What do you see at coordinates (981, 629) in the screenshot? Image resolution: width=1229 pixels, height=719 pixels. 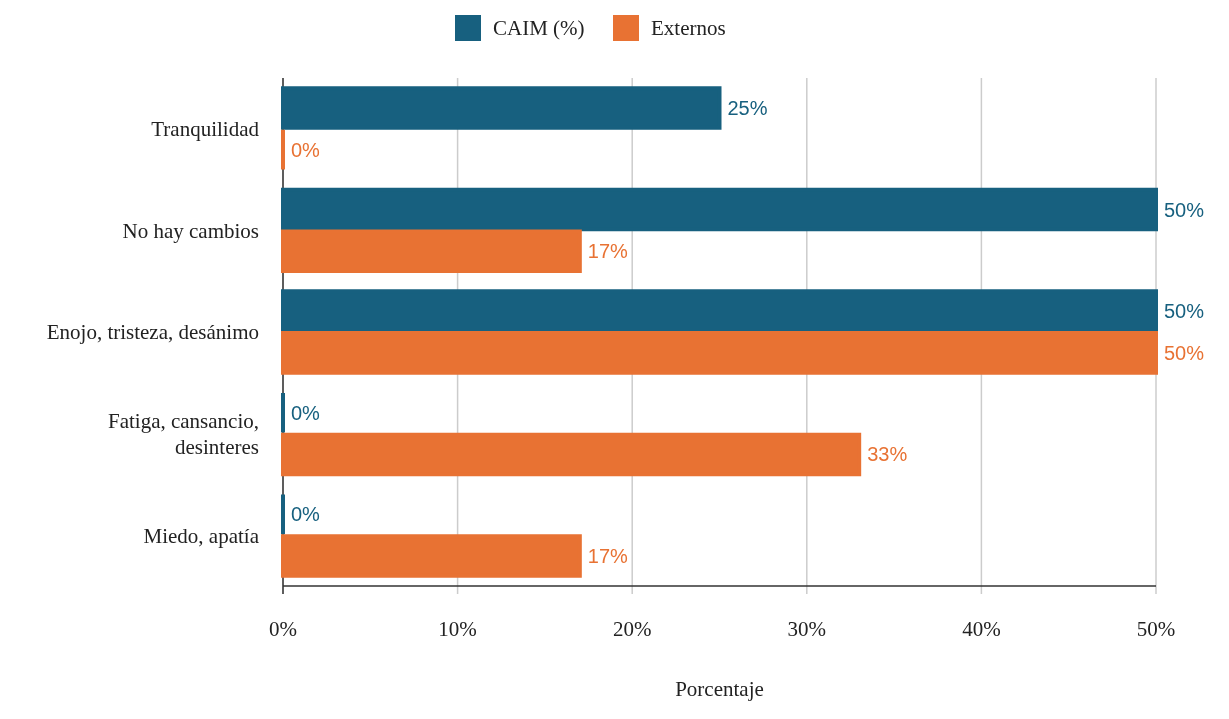 I see `x-tick-label: 40%` at bounding box center [981, 629].